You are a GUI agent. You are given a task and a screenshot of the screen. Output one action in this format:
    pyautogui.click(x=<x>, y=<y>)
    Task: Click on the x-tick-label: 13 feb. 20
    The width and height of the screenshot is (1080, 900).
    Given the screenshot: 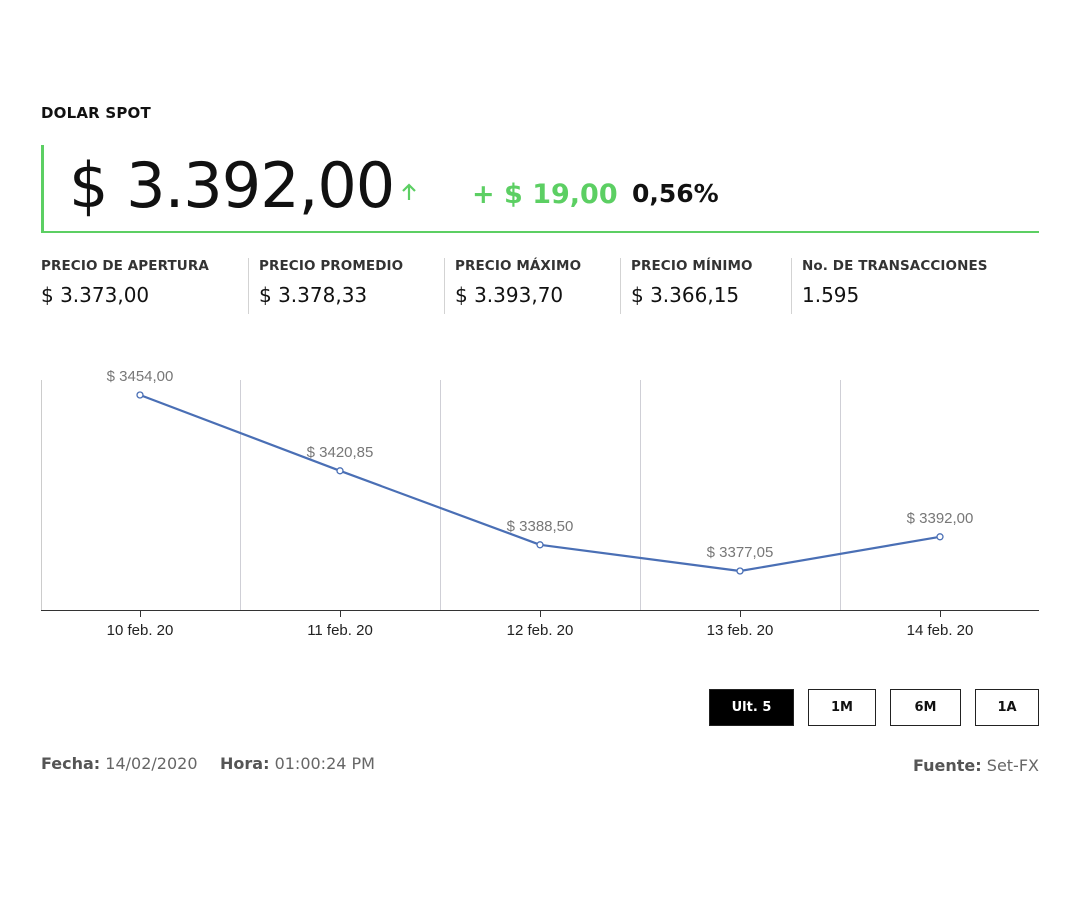 What is the action you would take?
    pyautogui.click(x=740, y=630)
    